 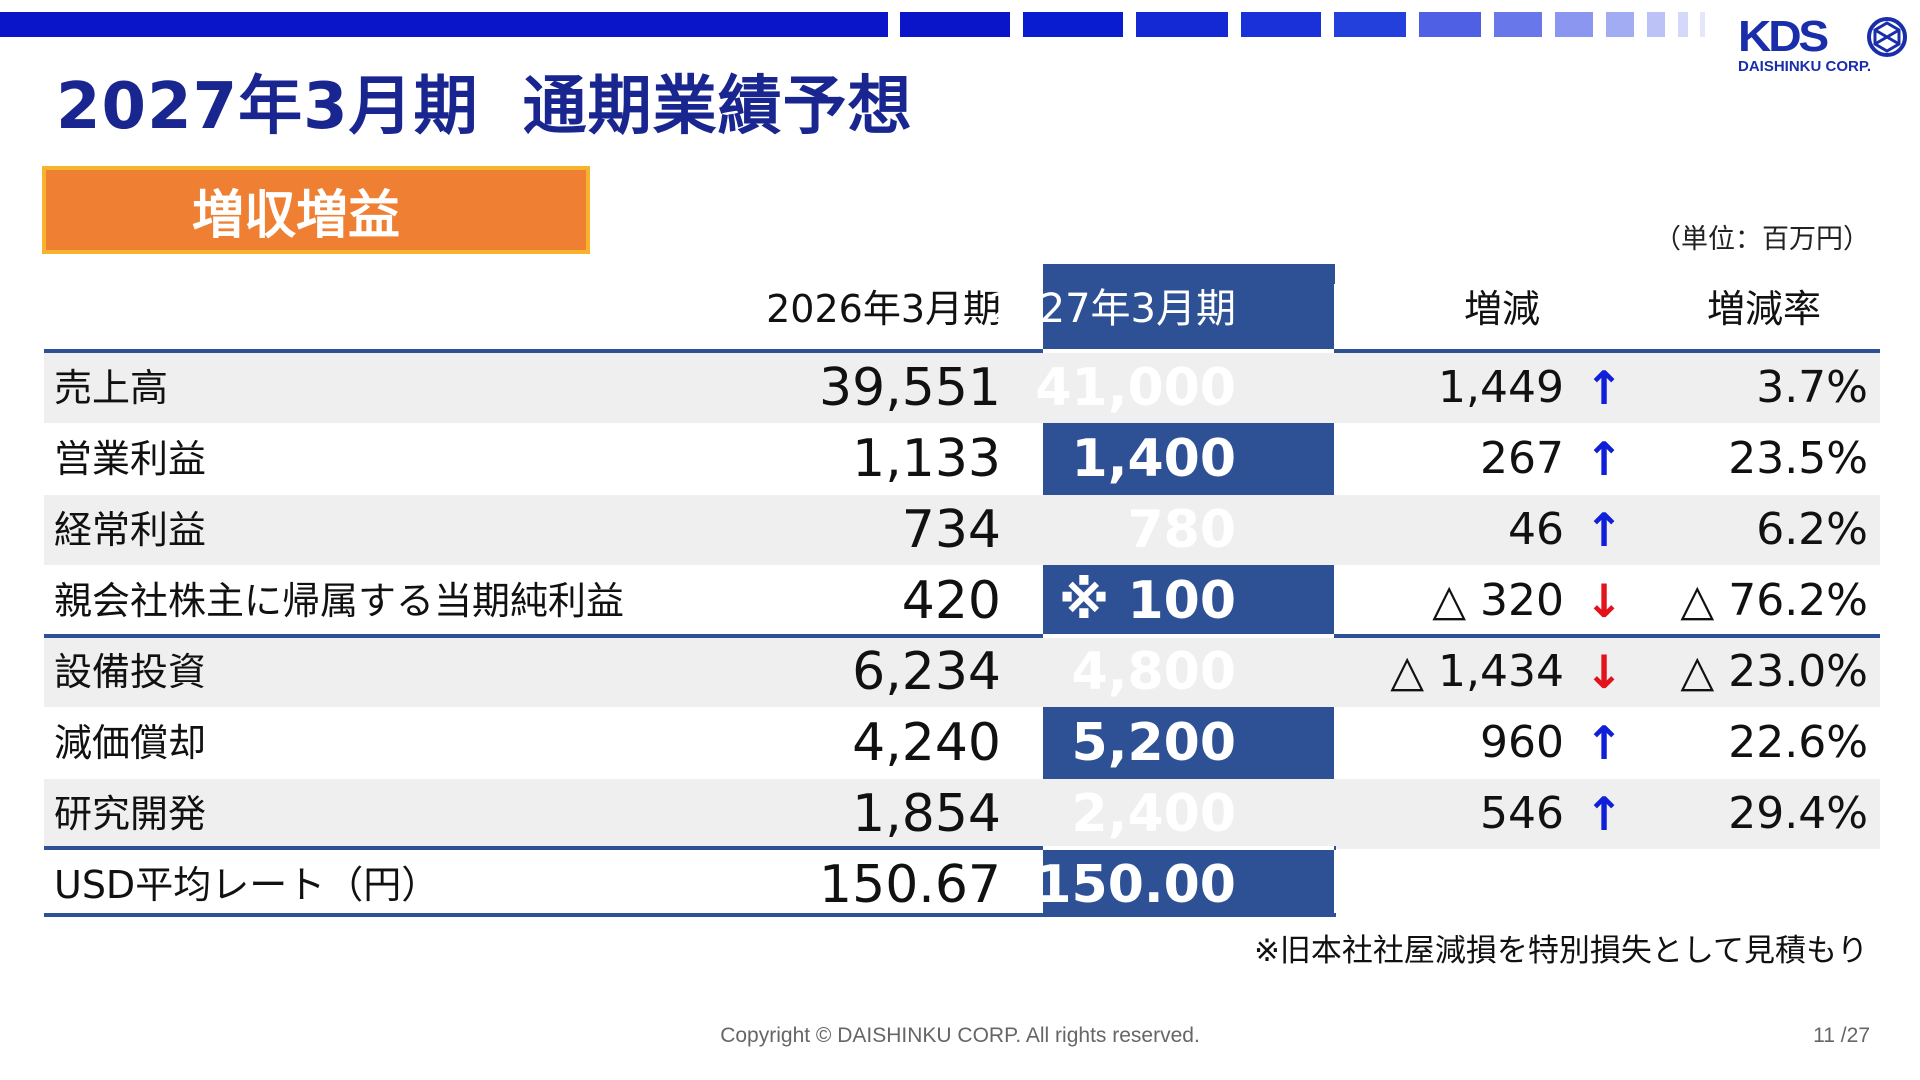 I want to click on table-header: 2026年3月期 2027年3月期 増減 増減率, so click(x=962, y=309).